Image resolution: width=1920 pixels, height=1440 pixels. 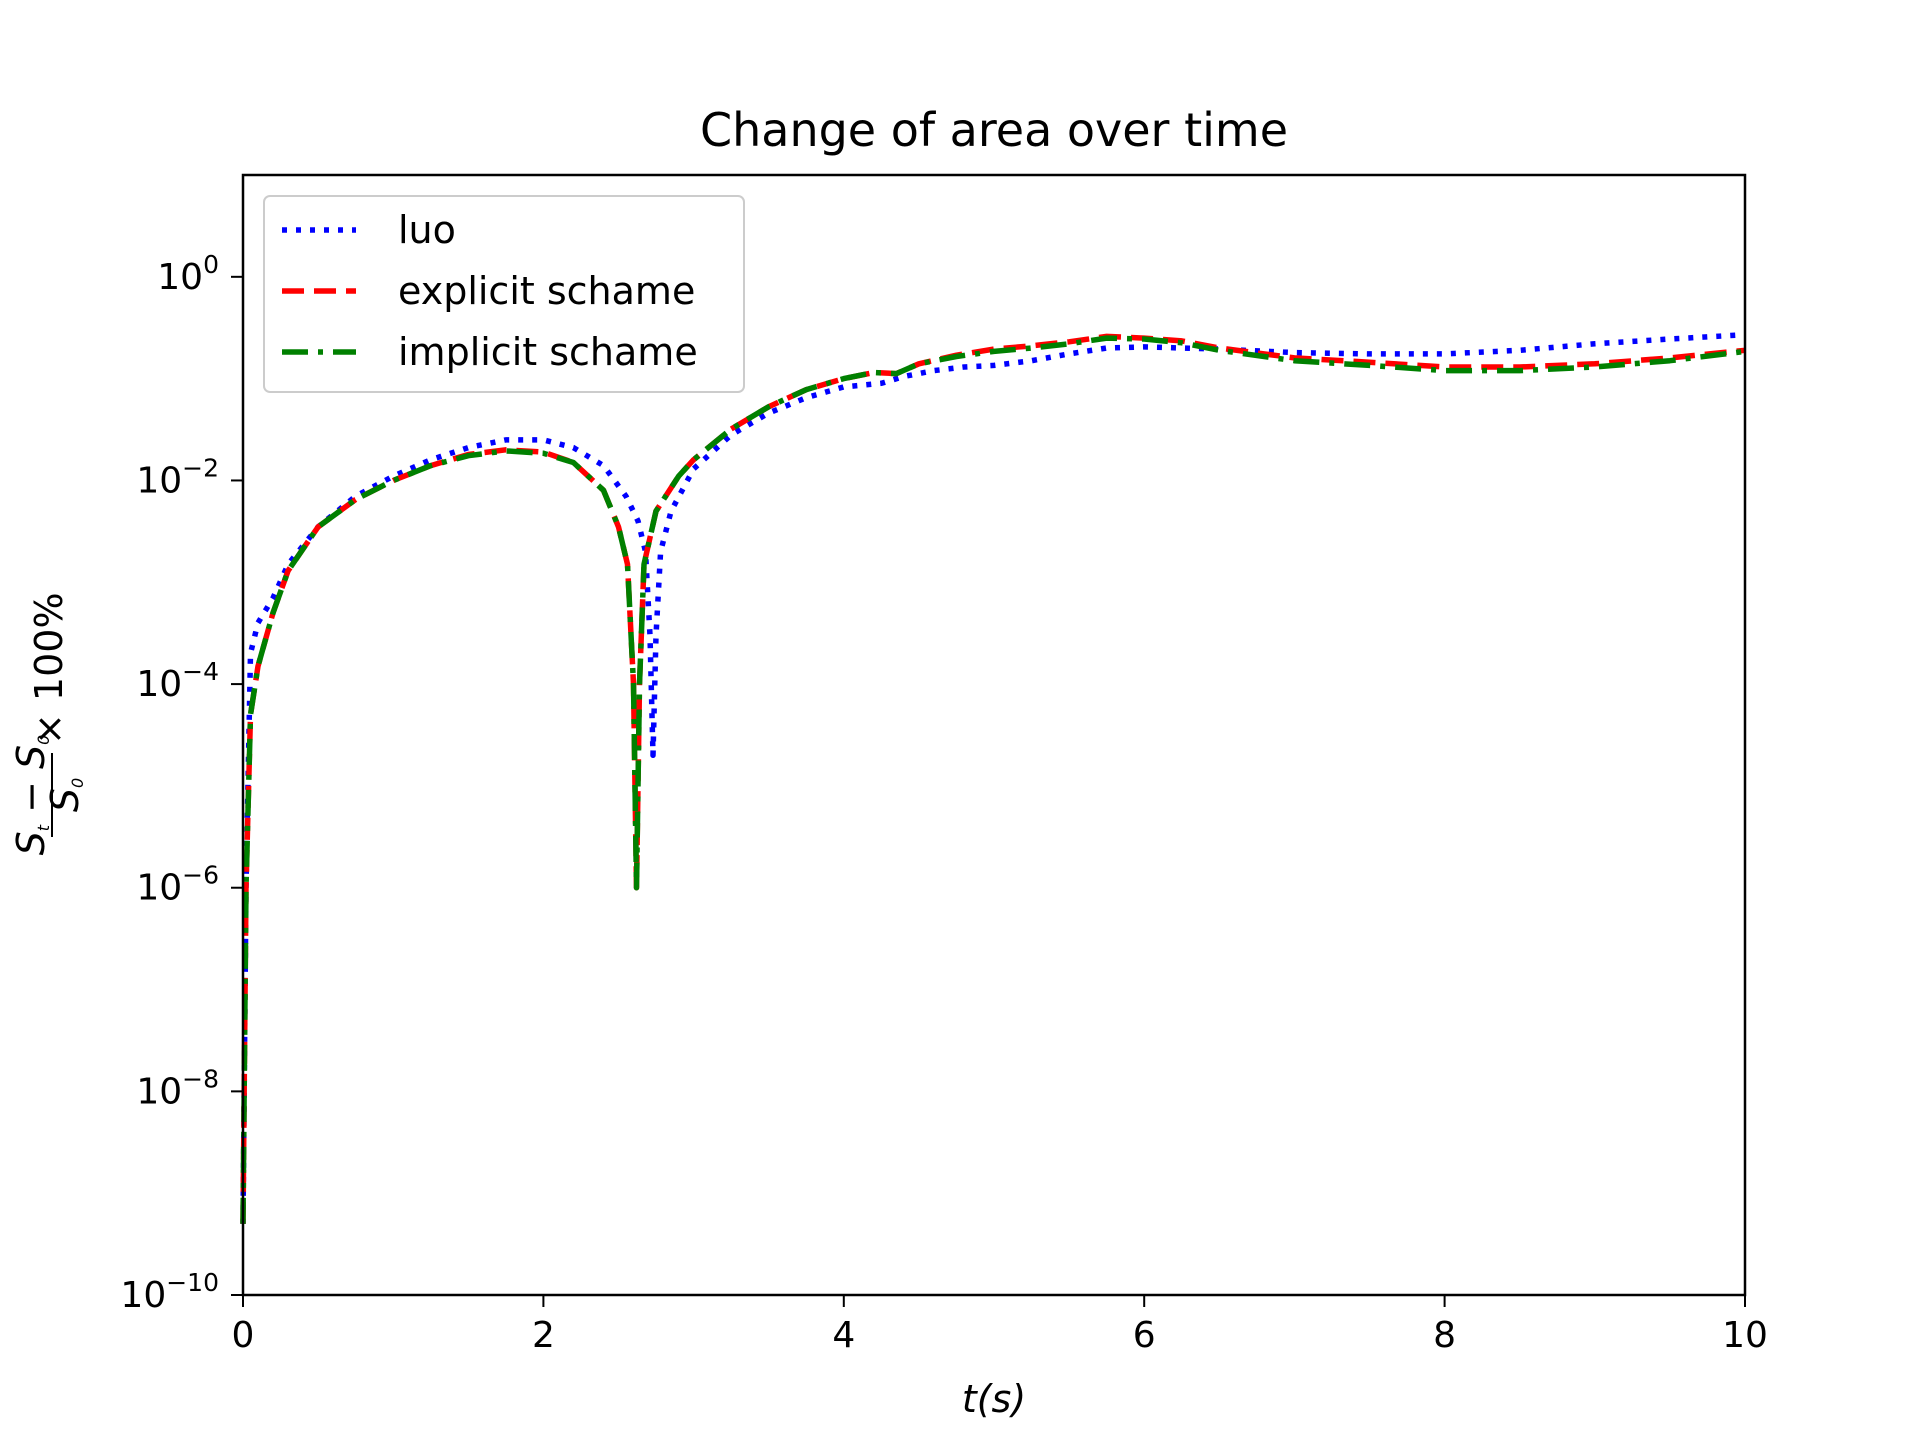 What do you see at coordinates (243, 1335) in the screenshot?
I see `x-tick-label: 0` at bounding box center [243, 1335].